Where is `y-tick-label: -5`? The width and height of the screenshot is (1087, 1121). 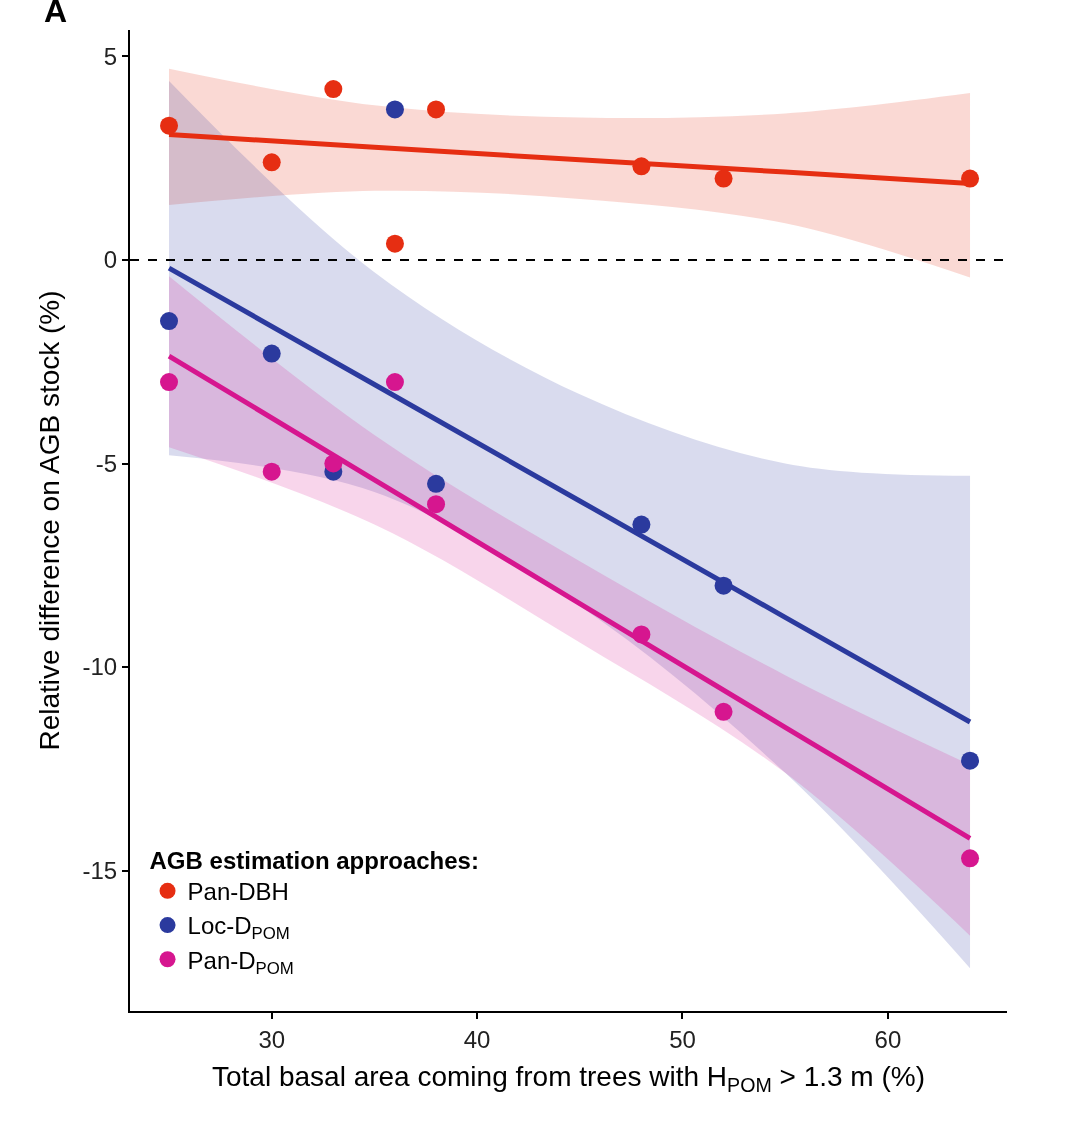 y-tick-label: -5 is located at coordinates (106, 463).